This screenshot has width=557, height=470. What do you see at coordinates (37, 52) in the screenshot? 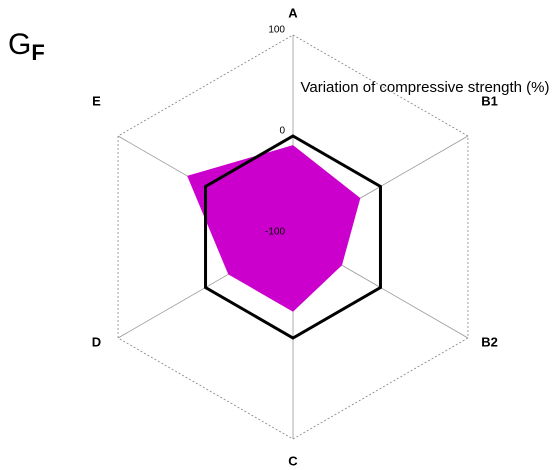
I see `annotation-sub: F` at bounding box center [37, 52].